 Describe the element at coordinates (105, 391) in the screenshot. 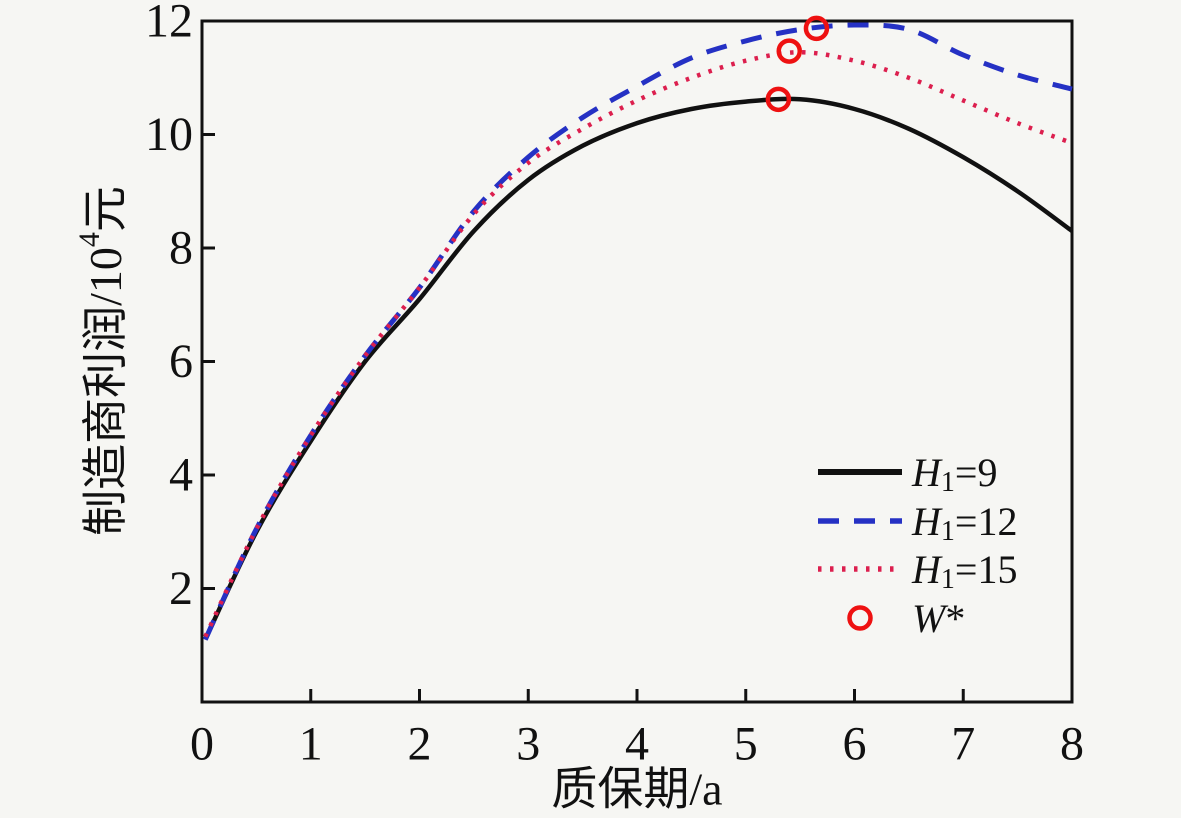

I see `y-axis-label-text: 制造商利润/10` at that location.